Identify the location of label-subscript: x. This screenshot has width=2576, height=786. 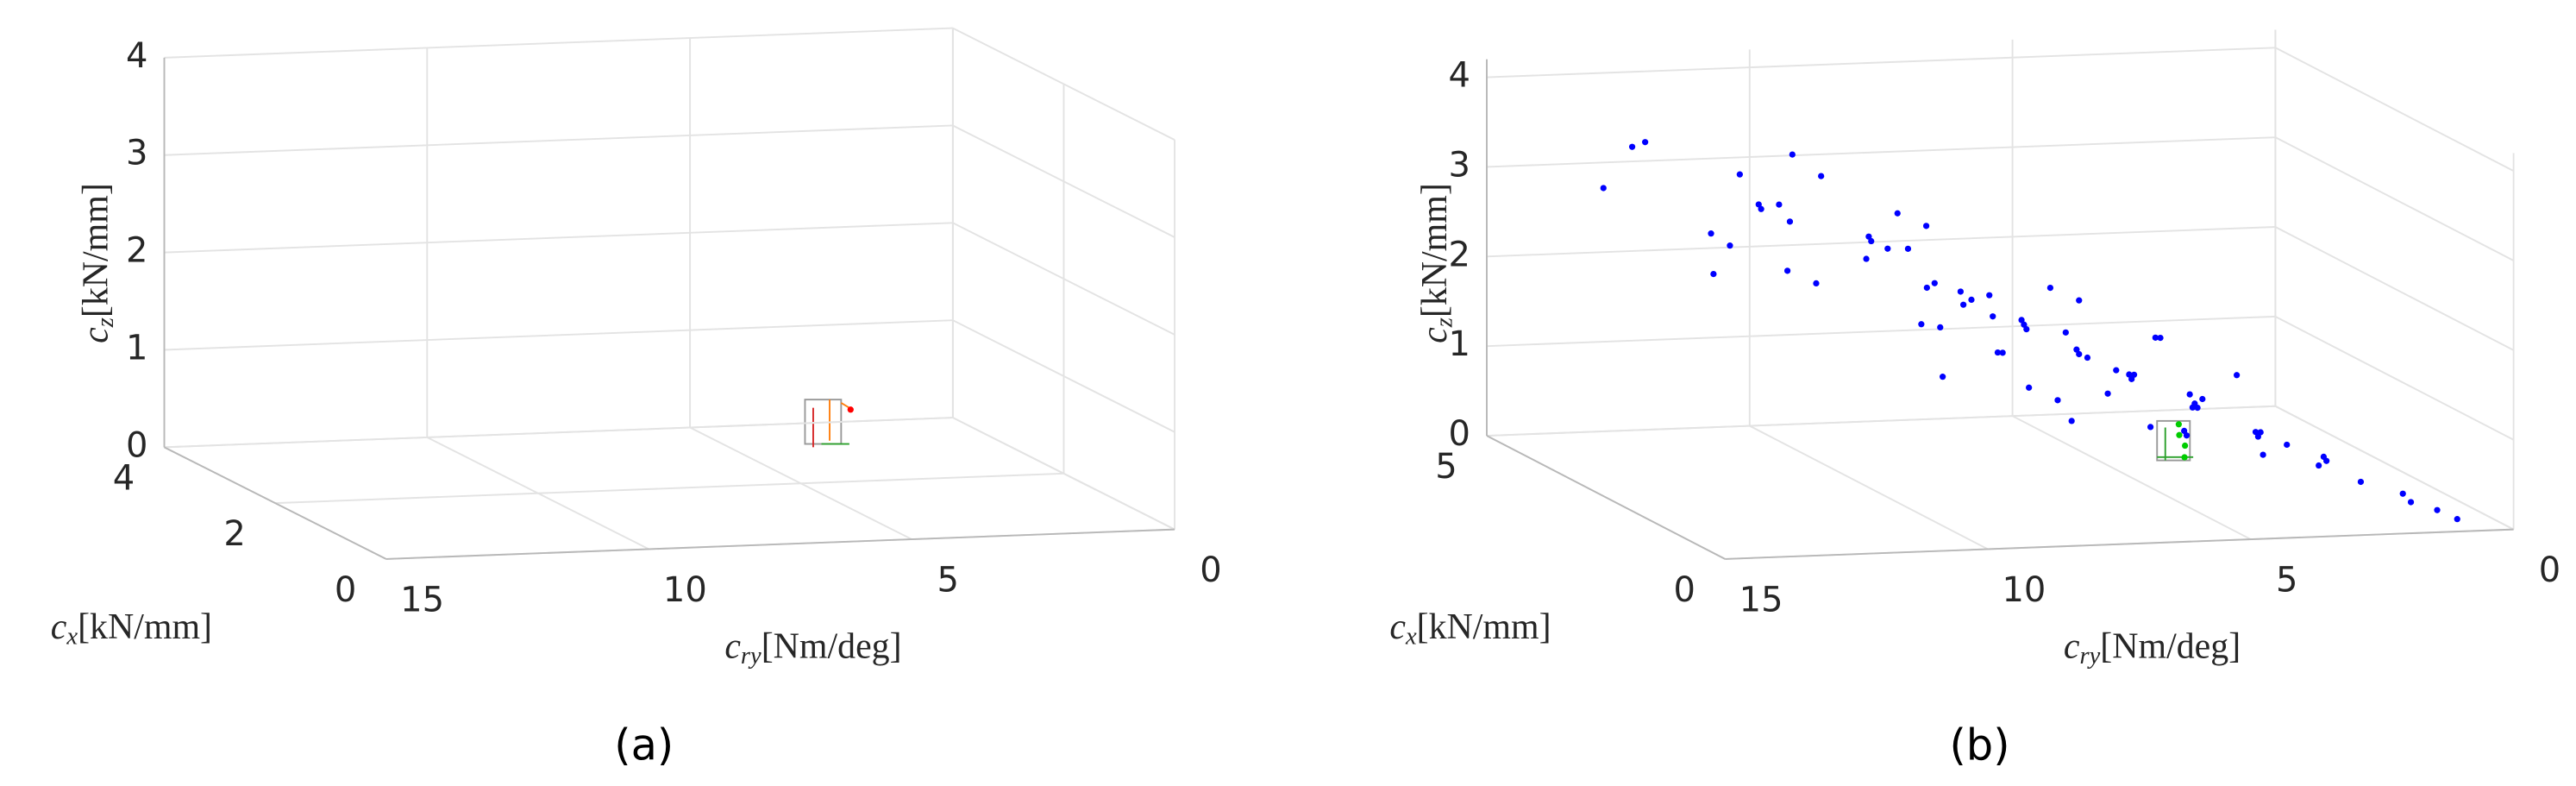
(72, 636).